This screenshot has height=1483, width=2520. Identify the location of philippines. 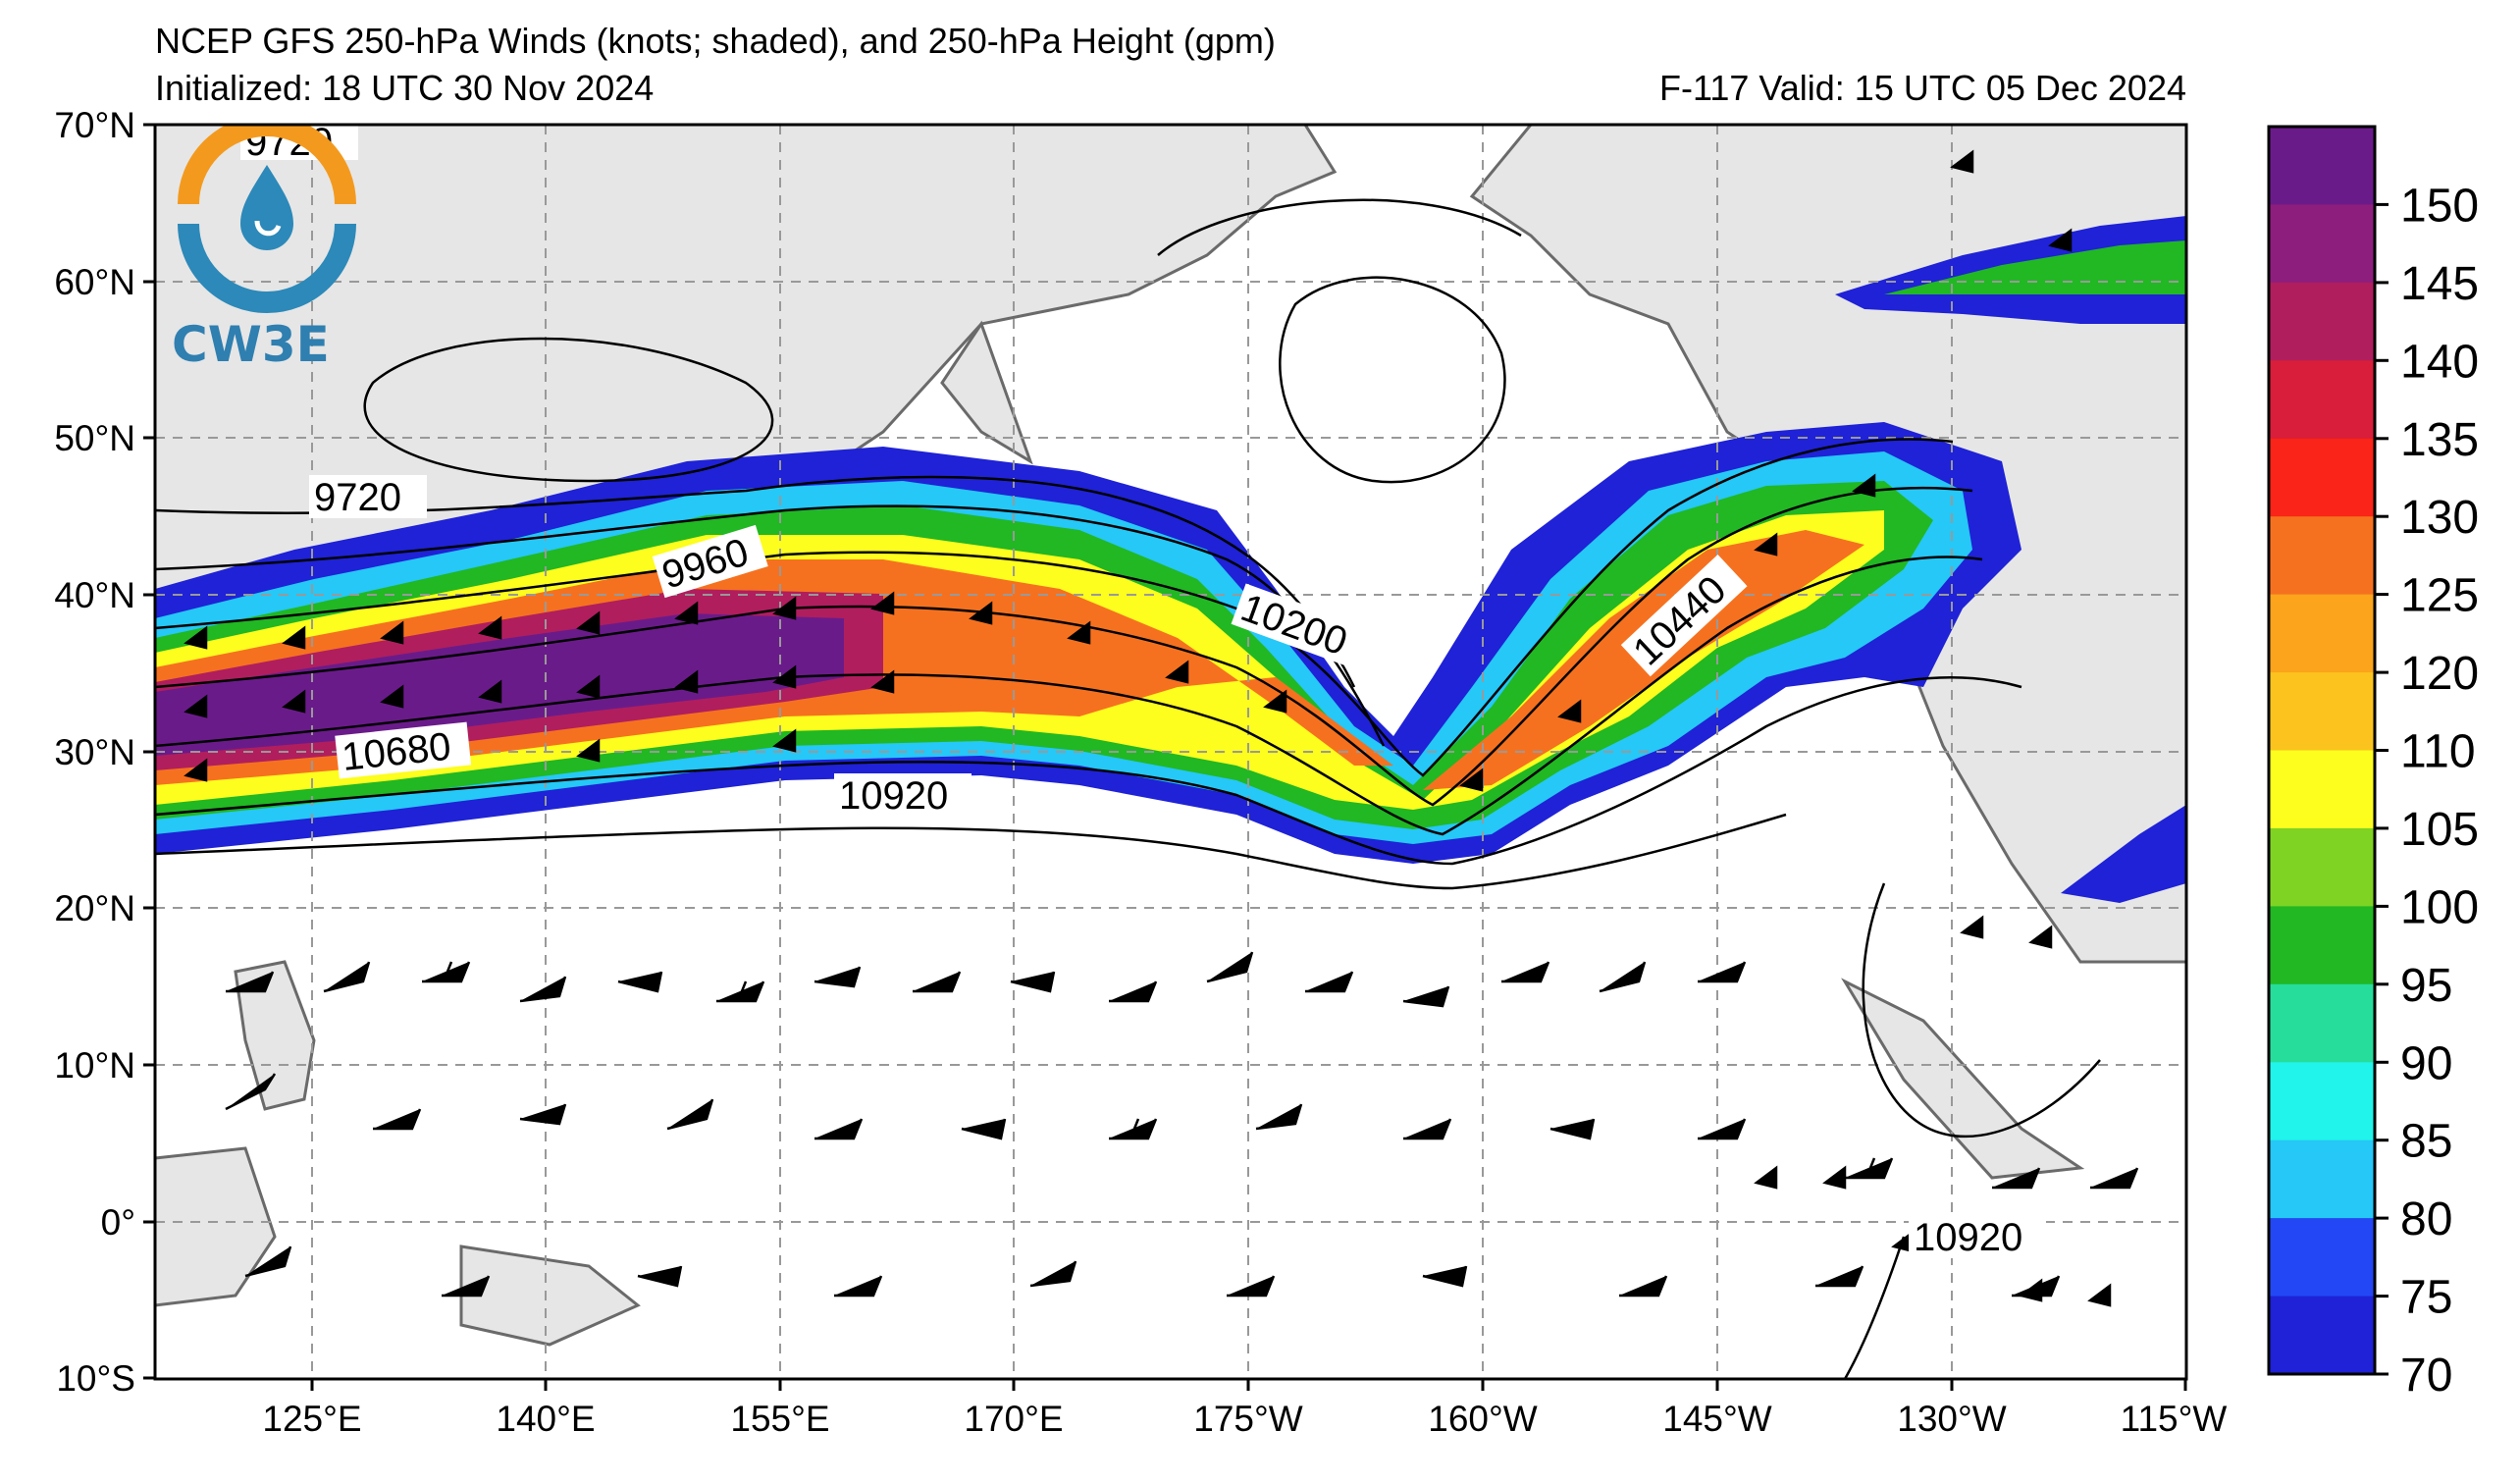
(275, 1035).